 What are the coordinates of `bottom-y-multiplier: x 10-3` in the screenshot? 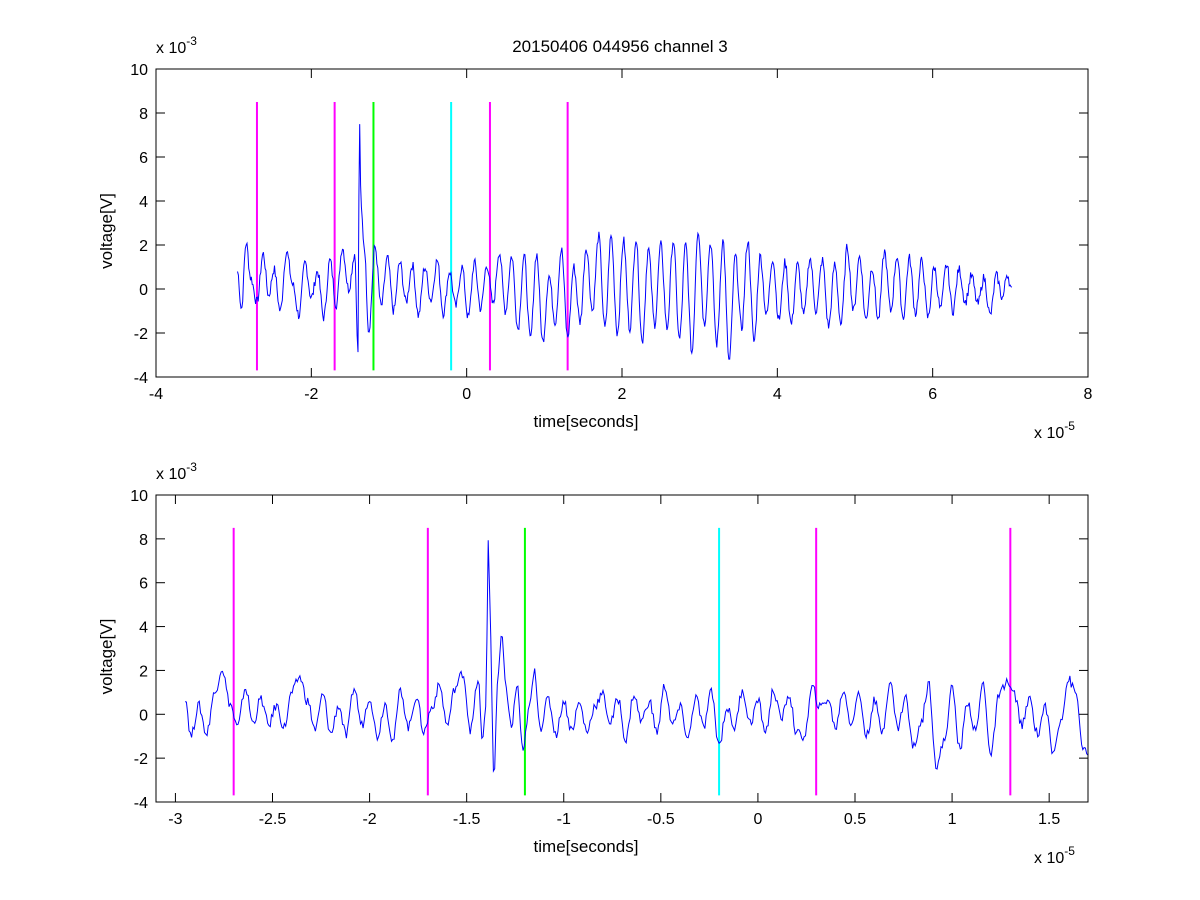 It's located at (176, 471).